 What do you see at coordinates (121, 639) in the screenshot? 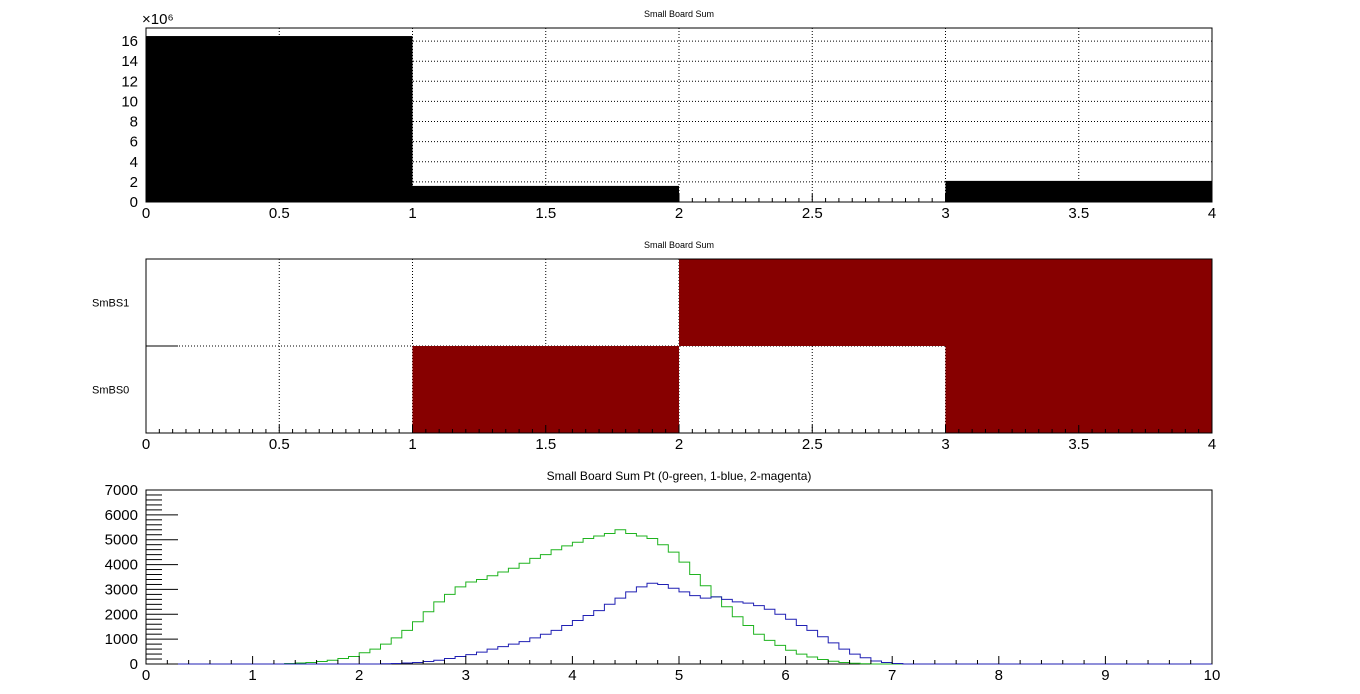
I see `y-tick-label: 1000` at bounding box center [121, 639].